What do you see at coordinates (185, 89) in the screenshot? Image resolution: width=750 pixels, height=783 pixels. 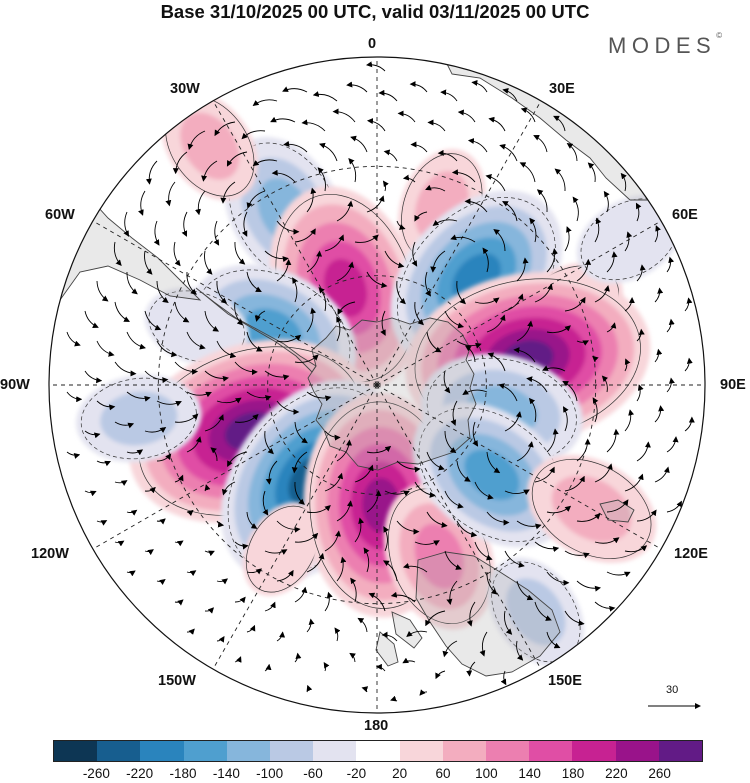 I see `lon-label-30w: 30W` at bounding box center [185, 89].